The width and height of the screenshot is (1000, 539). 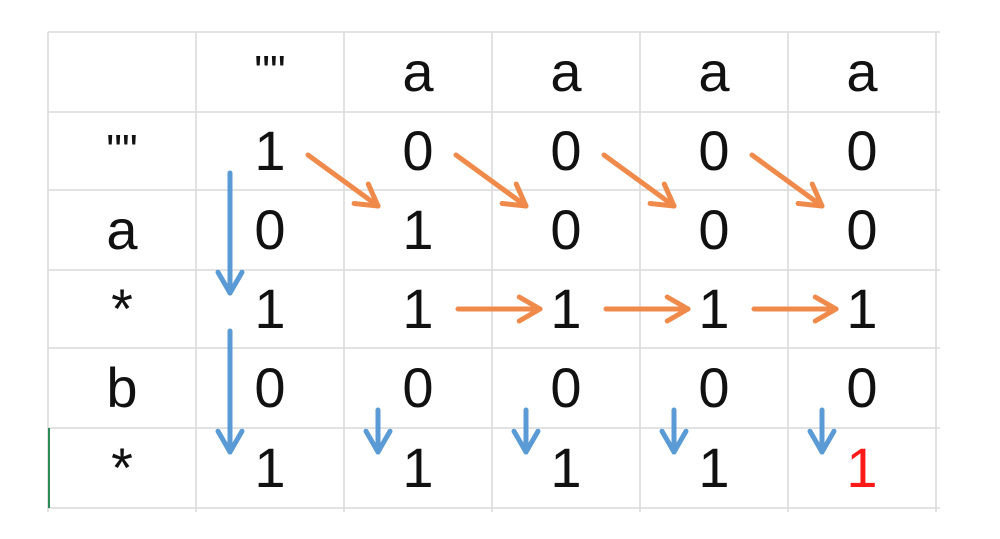 What do you see at coordinates (122, 229) in the screenshot?
I see `row-header: a` at bounding box center [122, 229].